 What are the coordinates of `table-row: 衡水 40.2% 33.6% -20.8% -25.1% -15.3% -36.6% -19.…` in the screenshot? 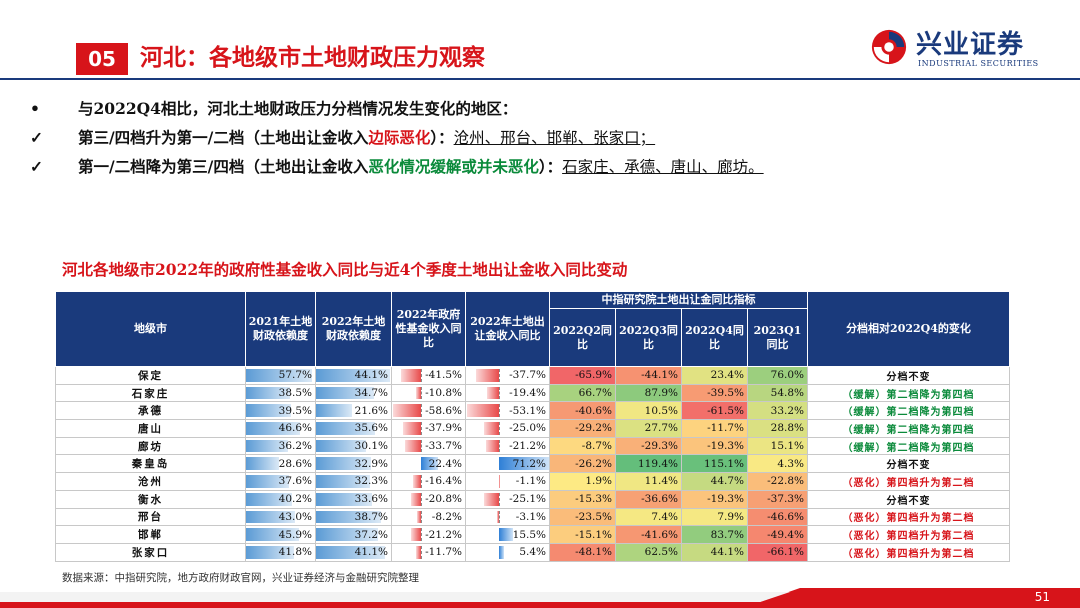 It's located at (532, 499).